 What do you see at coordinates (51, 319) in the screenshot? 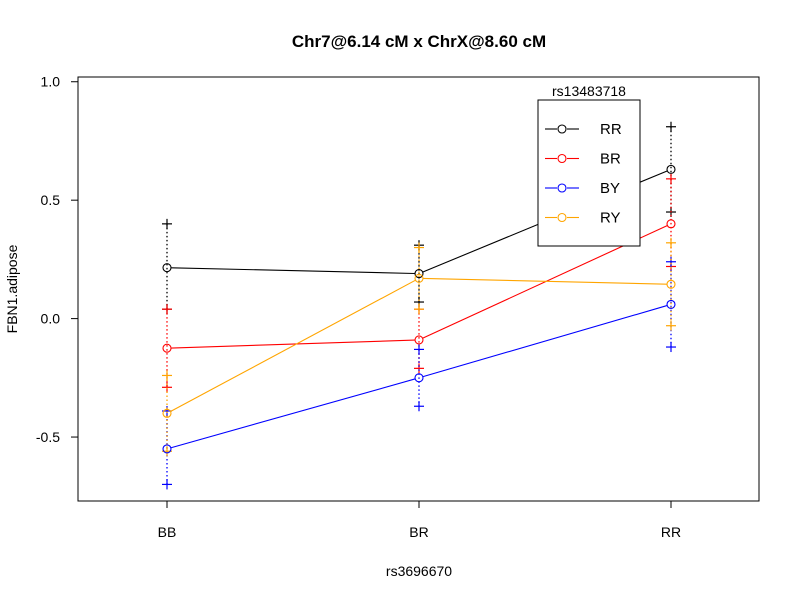
I see `y-tick-label: 0.0` at bounding box center [51, 319].